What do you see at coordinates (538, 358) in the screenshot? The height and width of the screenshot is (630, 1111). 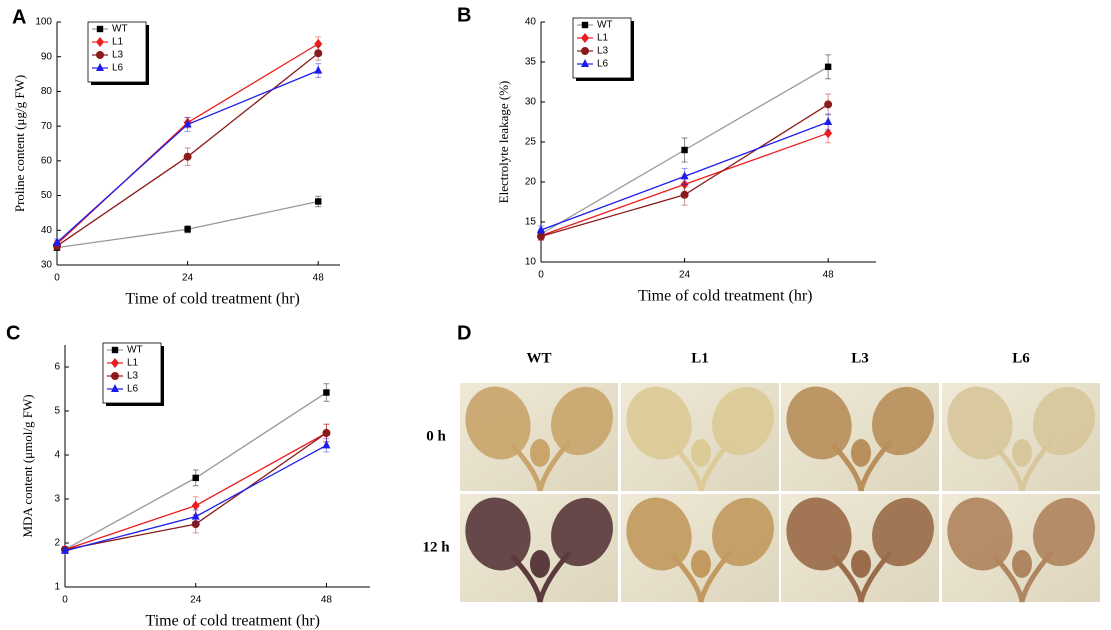 I see `column-label: WT` at bounding box center [538, 358].